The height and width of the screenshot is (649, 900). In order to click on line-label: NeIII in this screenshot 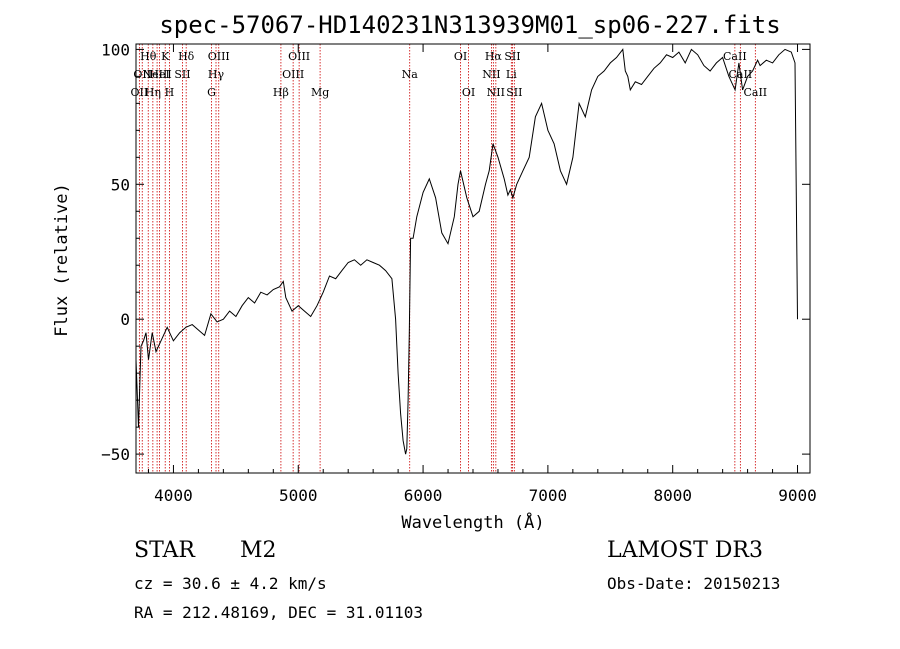, I will do `click(157, 74)`.